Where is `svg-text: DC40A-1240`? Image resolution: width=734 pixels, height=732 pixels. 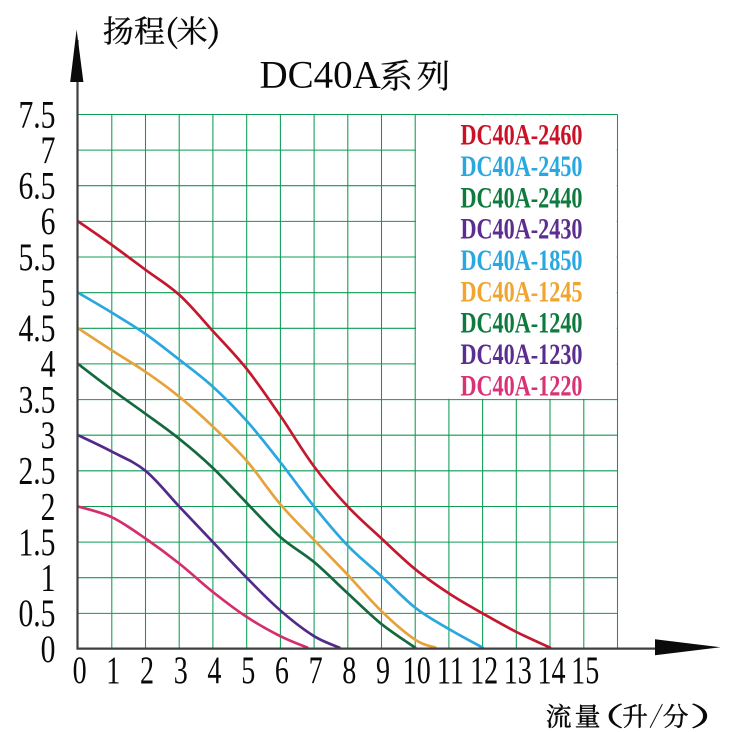
svg-text: DC40A-1240 is located at coordinates (522, 322).